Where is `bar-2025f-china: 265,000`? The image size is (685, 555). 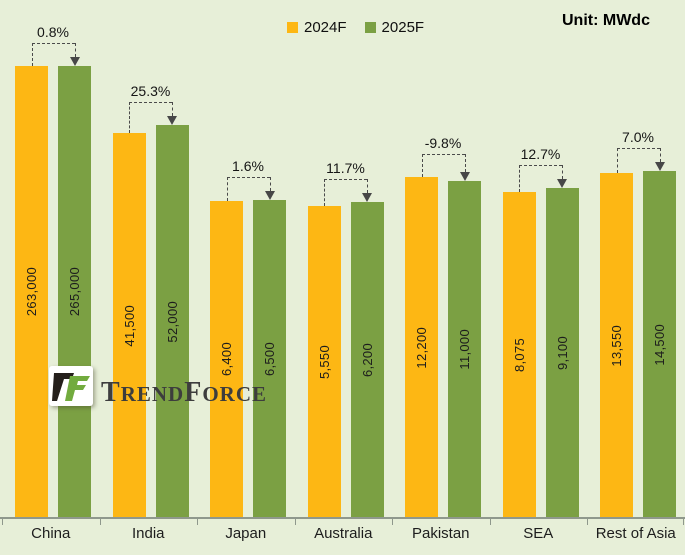 bar-2025f-china: 265,000 is located at coordinates (74, 291).